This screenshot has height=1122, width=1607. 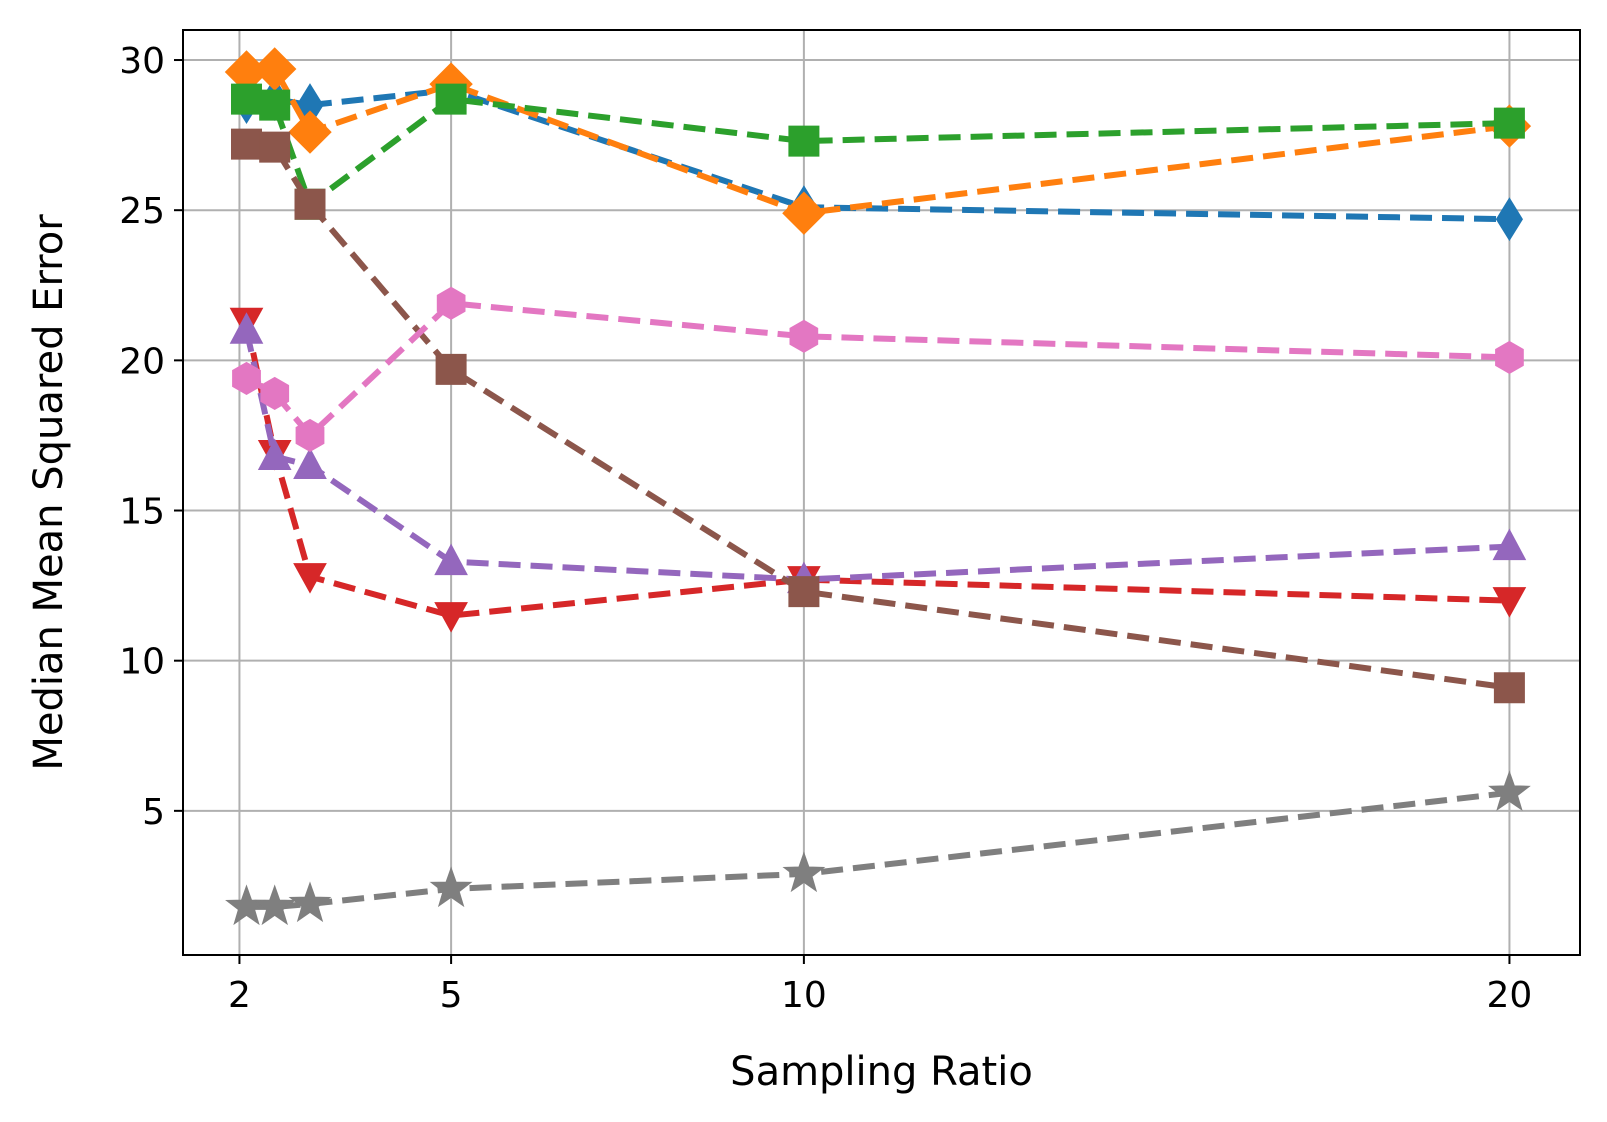 I want to click on y-tick-label: 10, so click(x=142, y=662).